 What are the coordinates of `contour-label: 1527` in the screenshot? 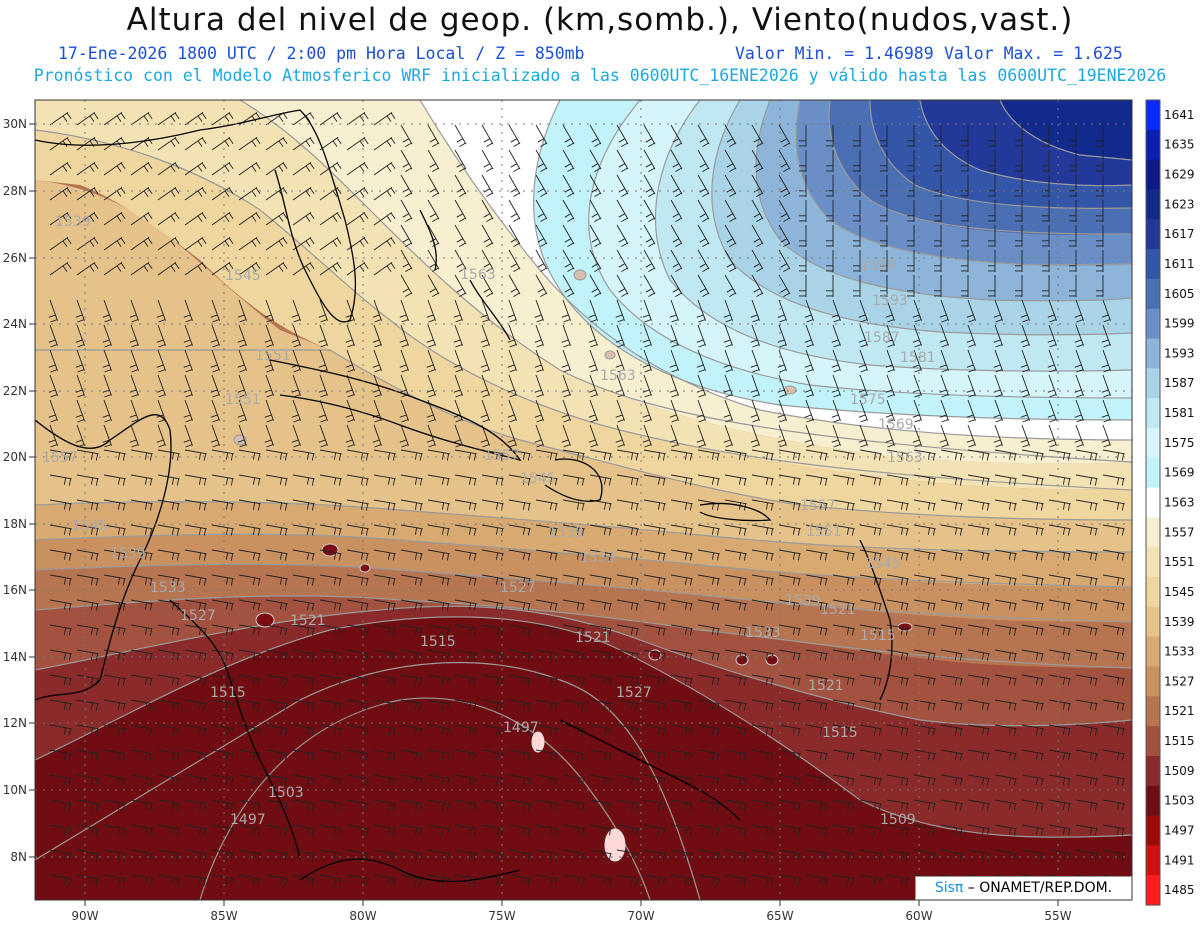 It's located at (518, 588).